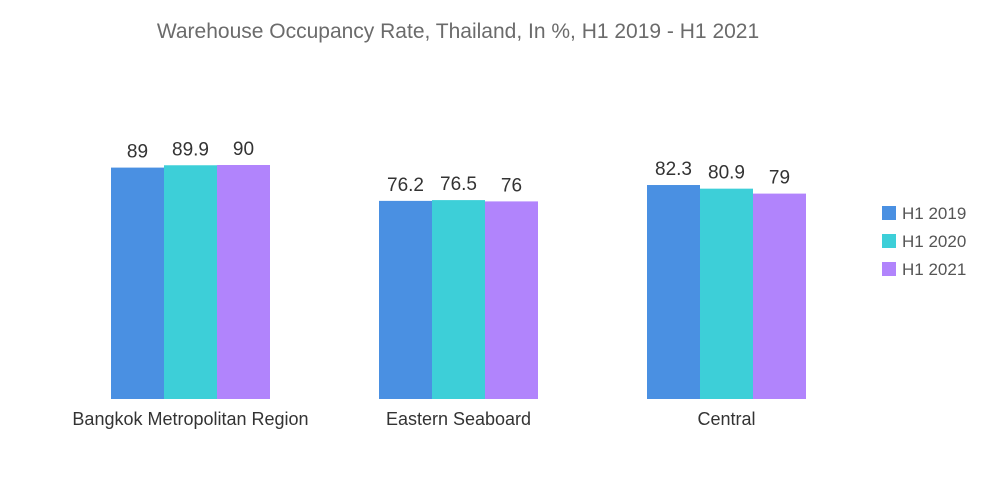 This screenshot has width=1000, height=504. I want to click on value-label-bangkok-metropolitan-region-h1-2019: 89, so click(137, 152).